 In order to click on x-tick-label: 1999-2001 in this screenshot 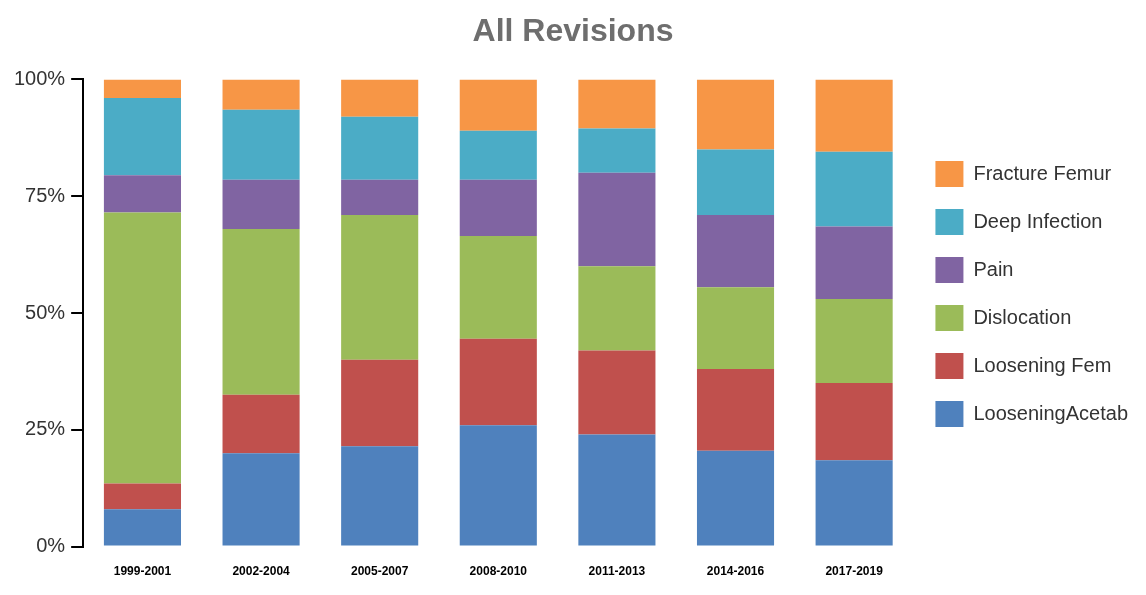, I will do `click(142, 571)`.